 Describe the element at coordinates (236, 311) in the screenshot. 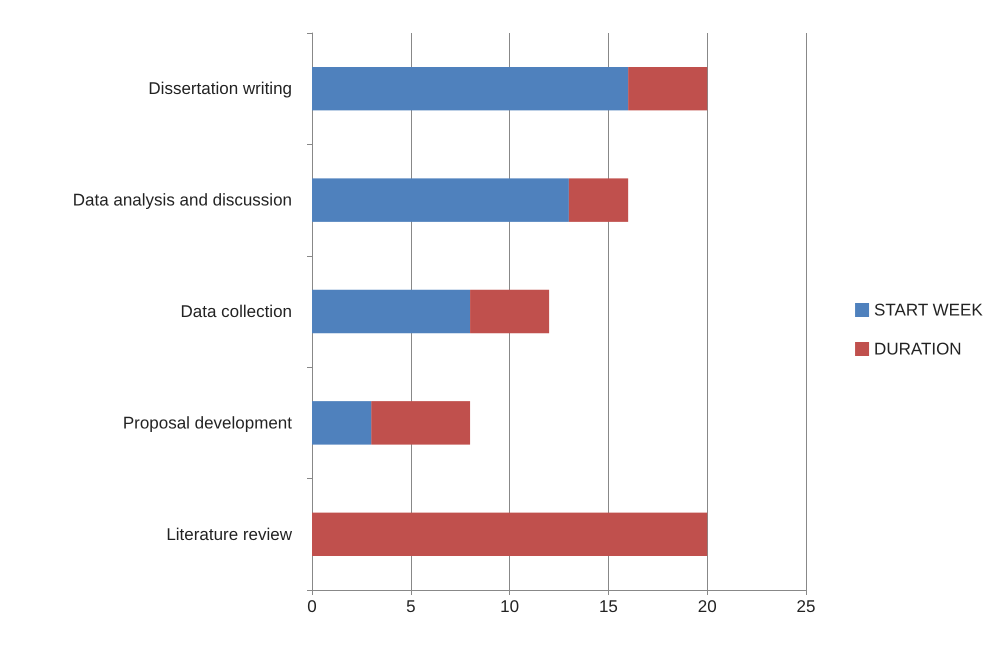

I see `y-tick-label: Data collection` at that location.